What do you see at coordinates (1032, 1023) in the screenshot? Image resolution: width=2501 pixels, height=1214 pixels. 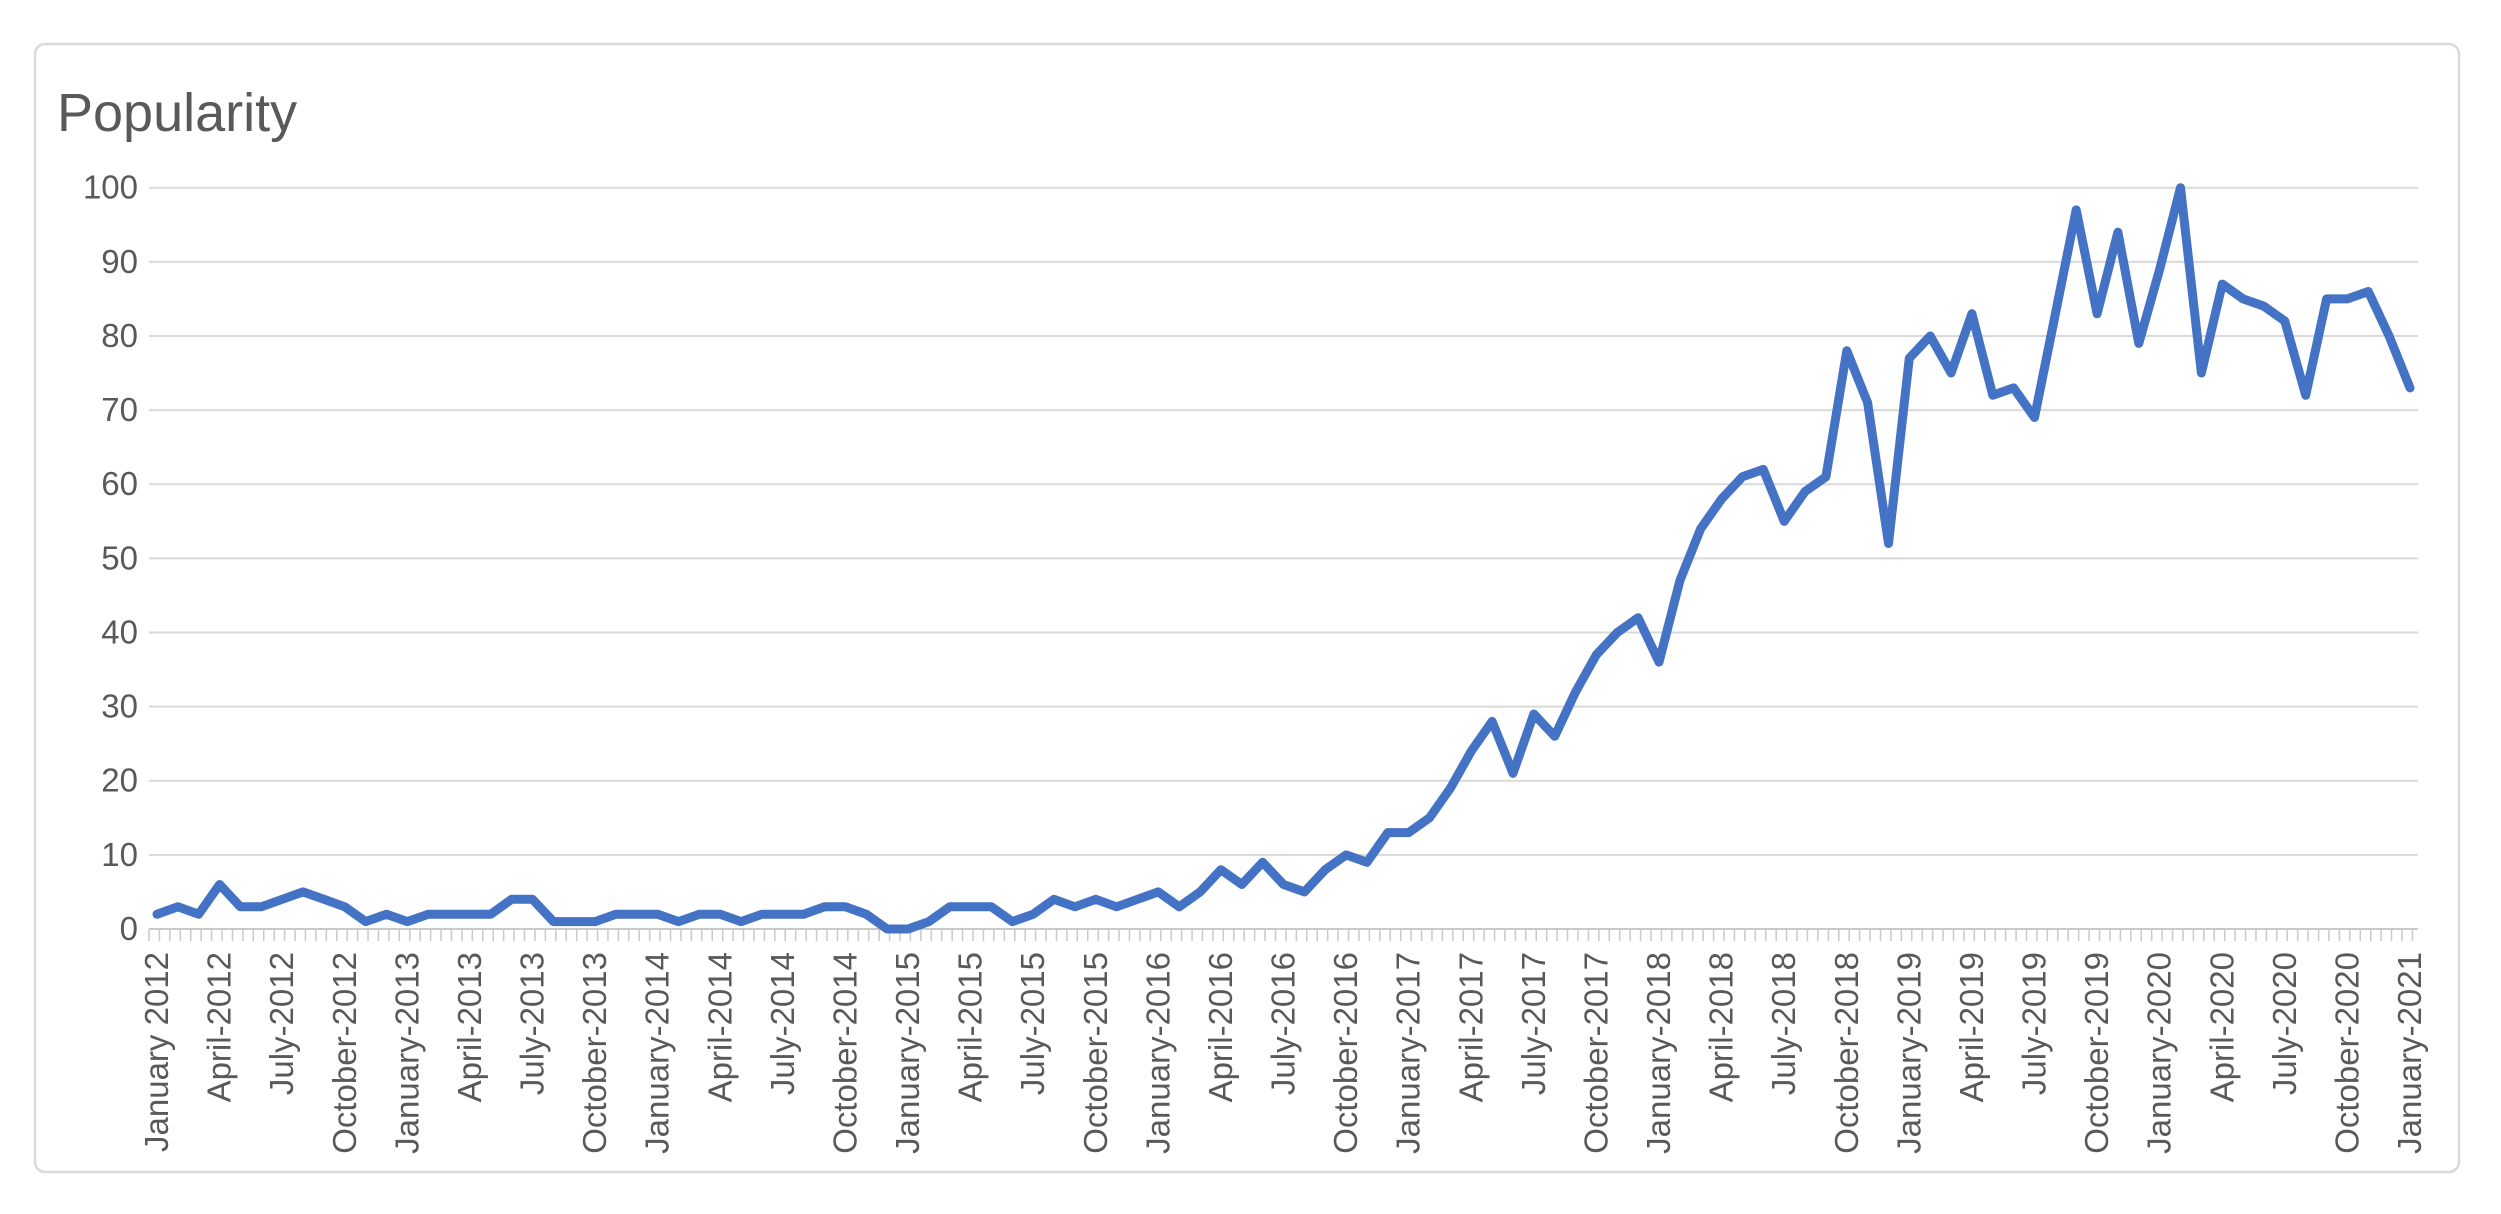 I see `x-tick-label-14: July-2015` at bounding box center [1032, 1023].